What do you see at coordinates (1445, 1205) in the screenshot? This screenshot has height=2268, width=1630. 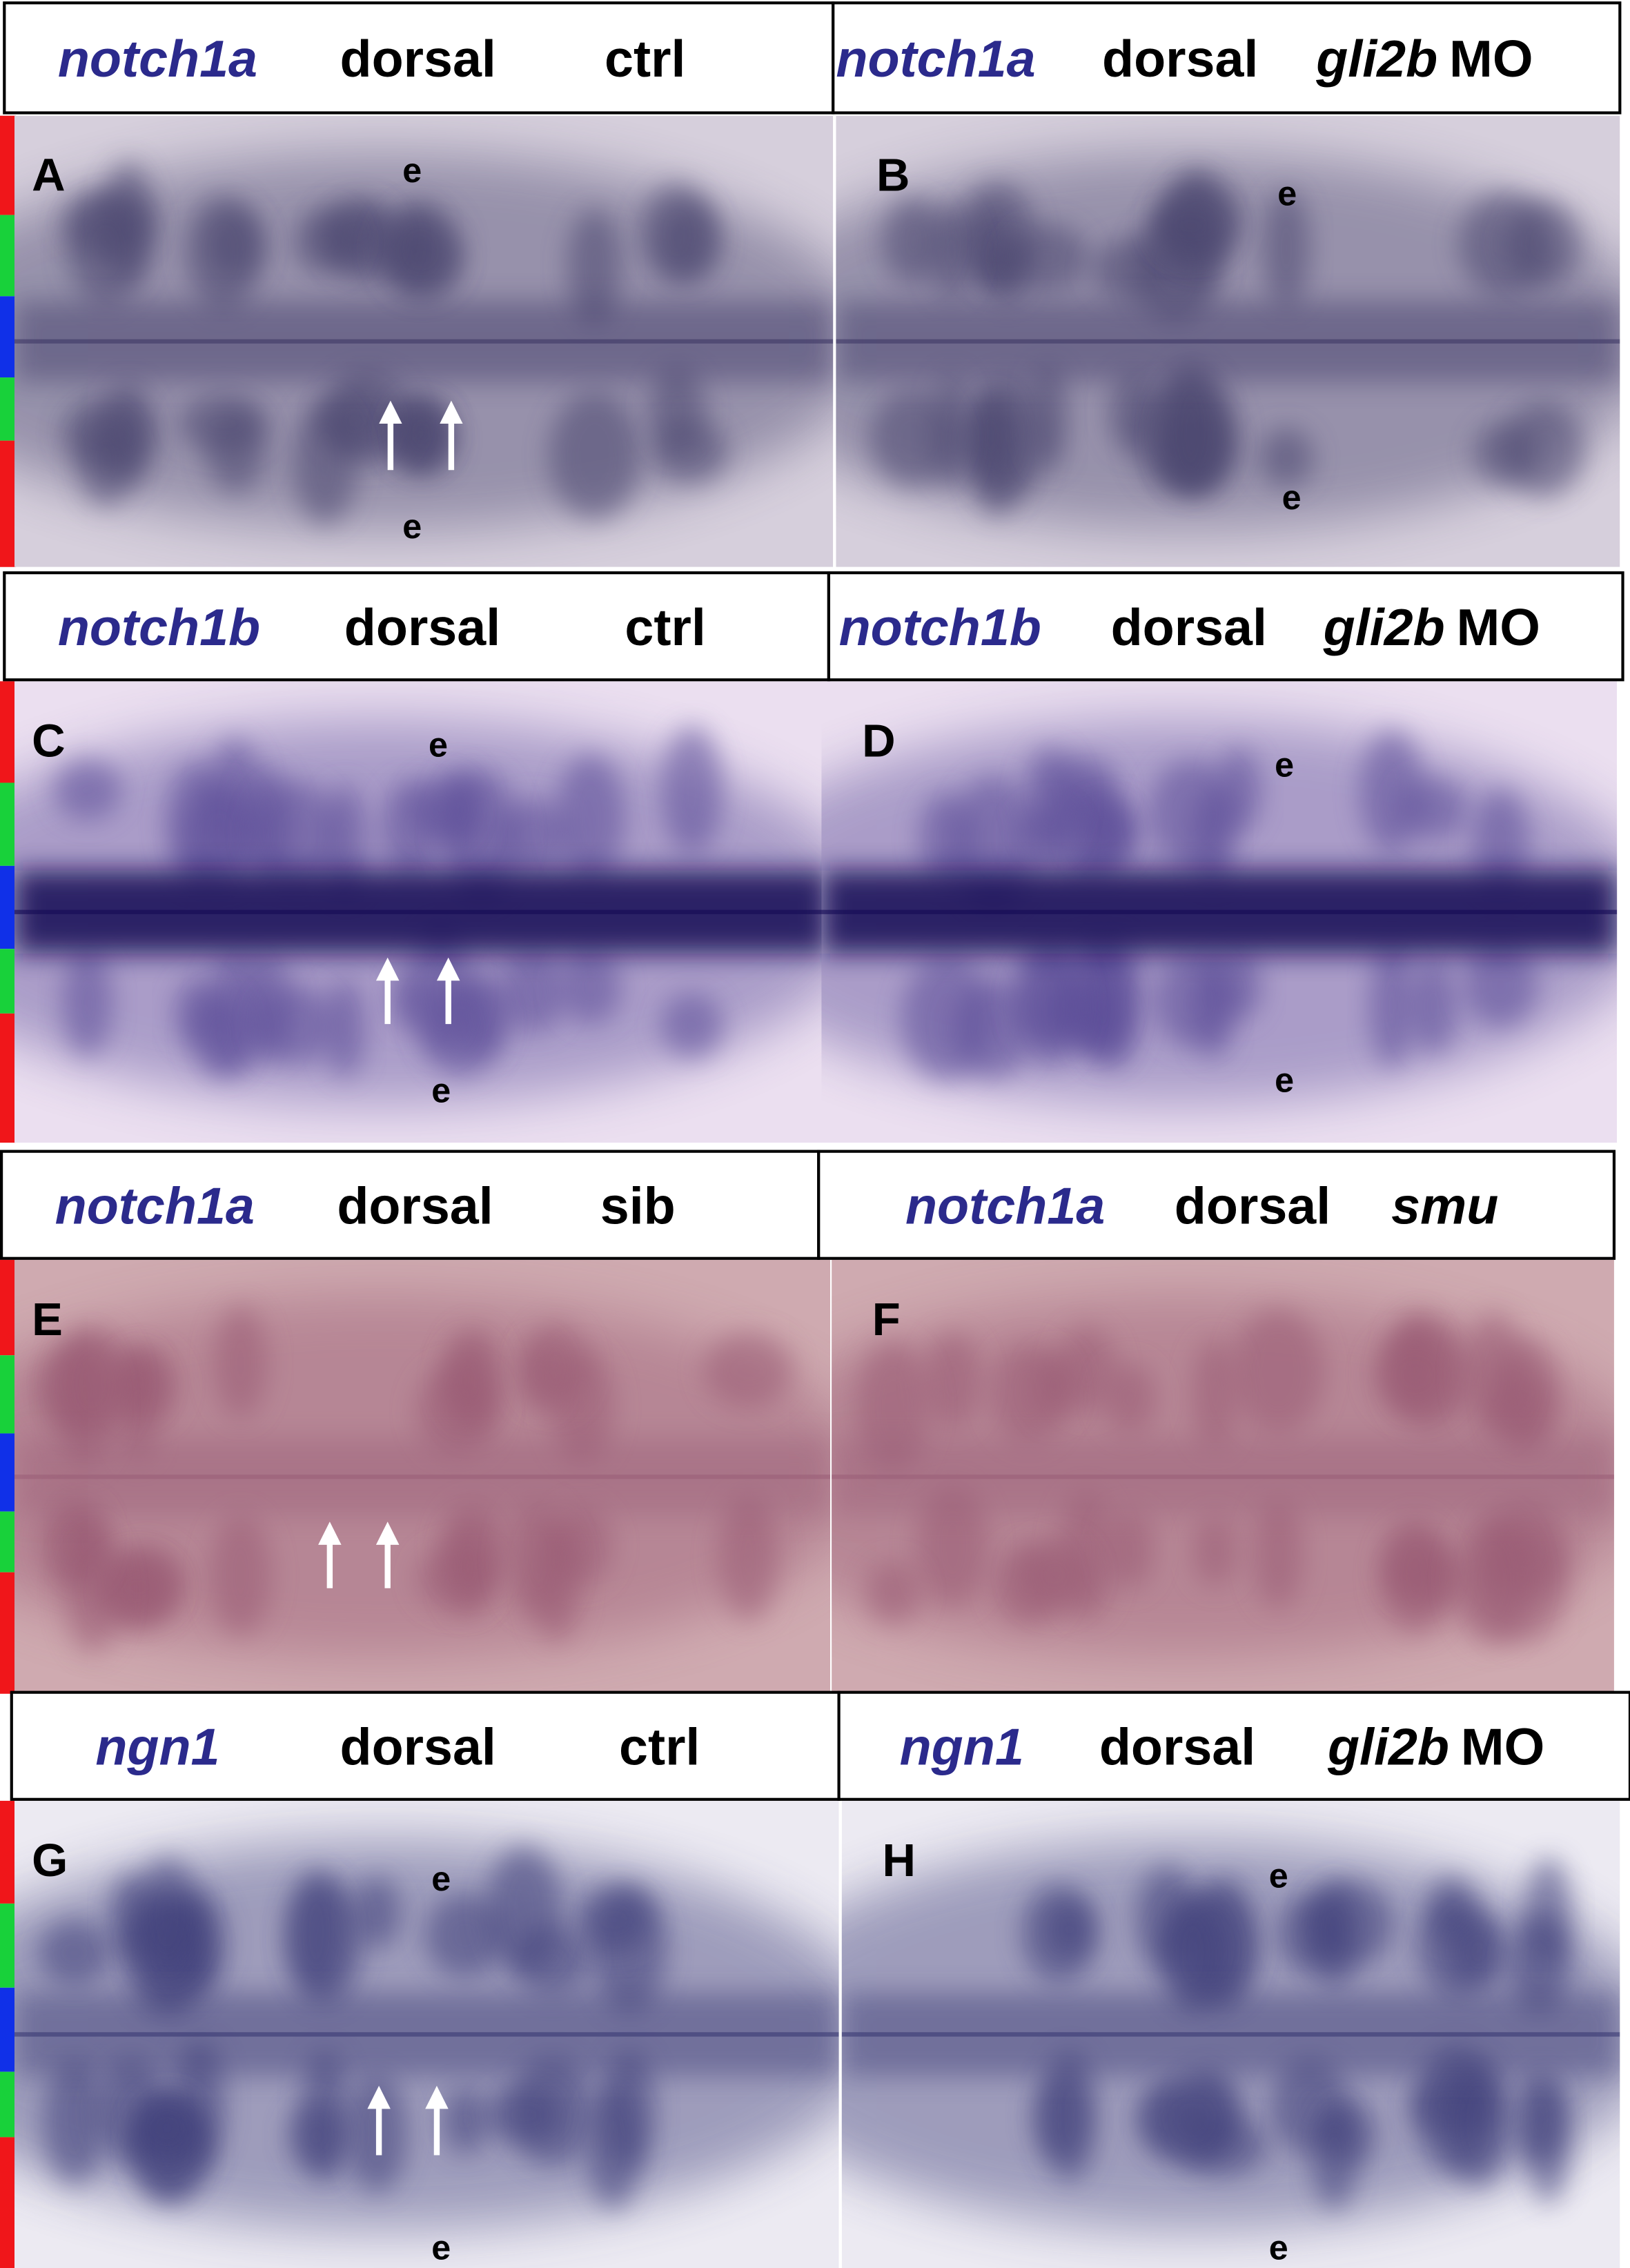 I see `condition-italic: smu` at bounding box center [1445, 1205].